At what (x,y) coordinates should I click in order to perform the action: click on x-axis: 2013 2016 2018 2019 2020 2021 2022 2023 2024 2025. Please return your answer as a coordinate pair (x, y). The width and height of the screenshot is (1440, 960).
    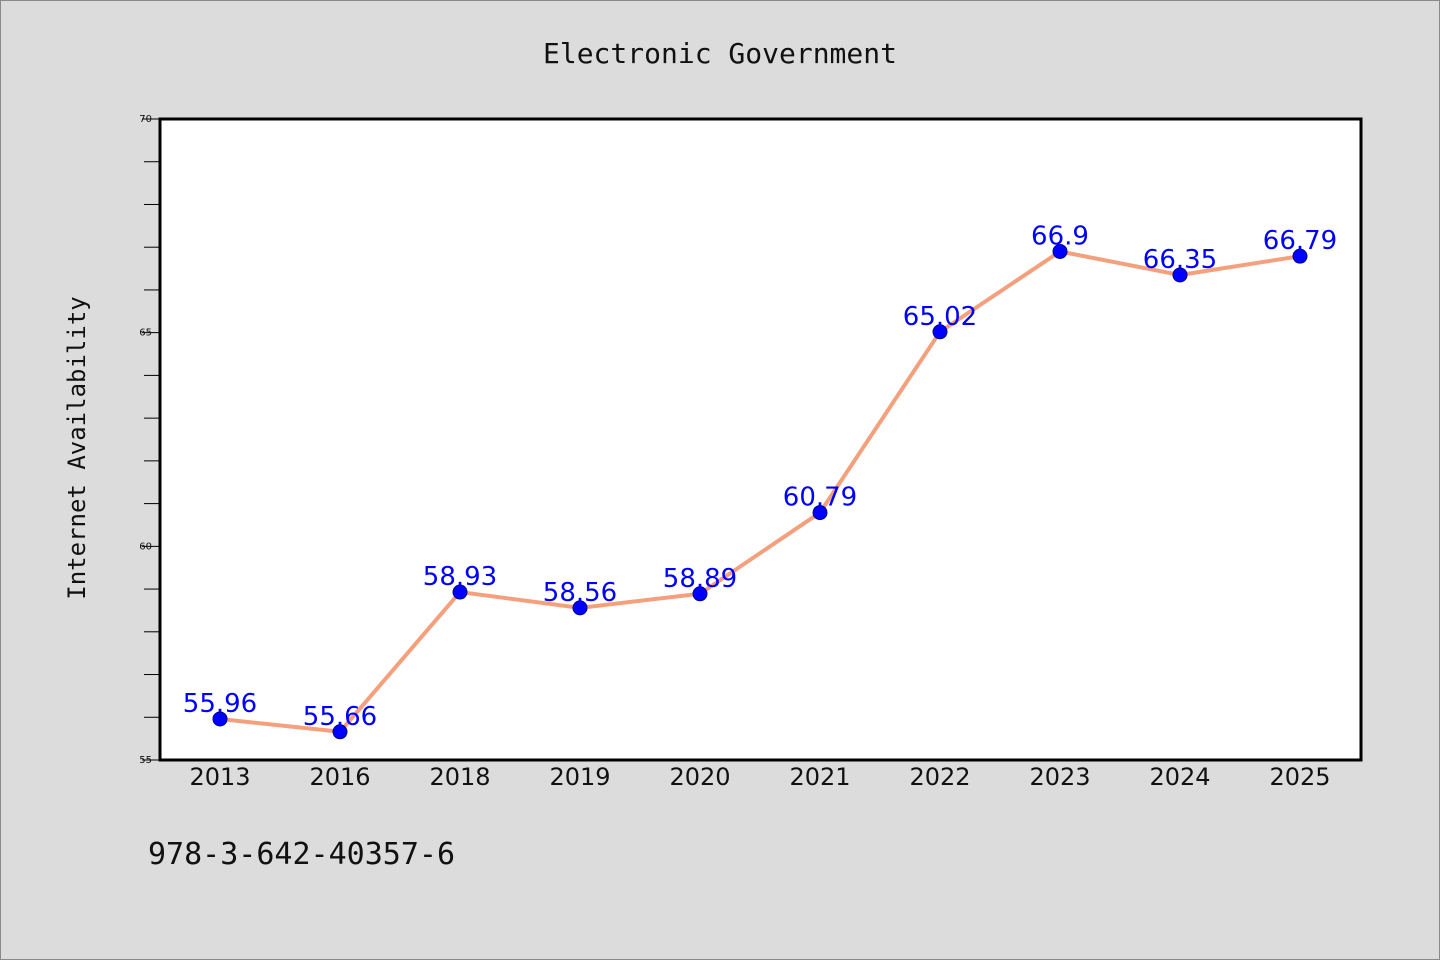
    Looking at the image, I should click on (759, 777).